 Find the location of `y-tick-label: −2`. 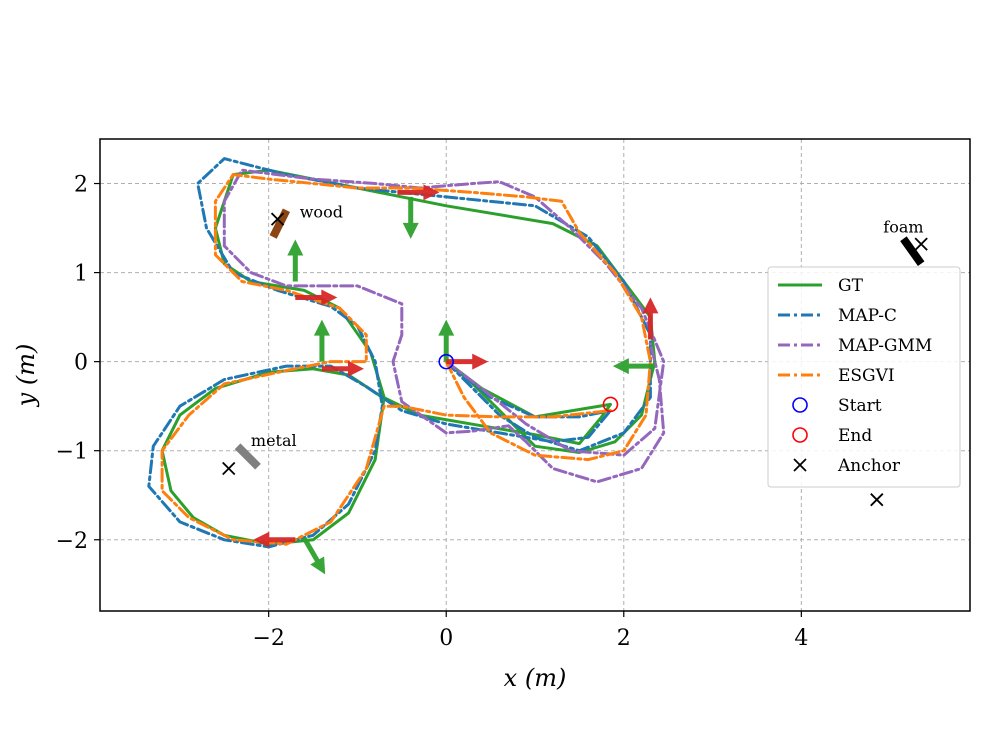

y-tick-label: −2 is located at coordinates (72, 541).